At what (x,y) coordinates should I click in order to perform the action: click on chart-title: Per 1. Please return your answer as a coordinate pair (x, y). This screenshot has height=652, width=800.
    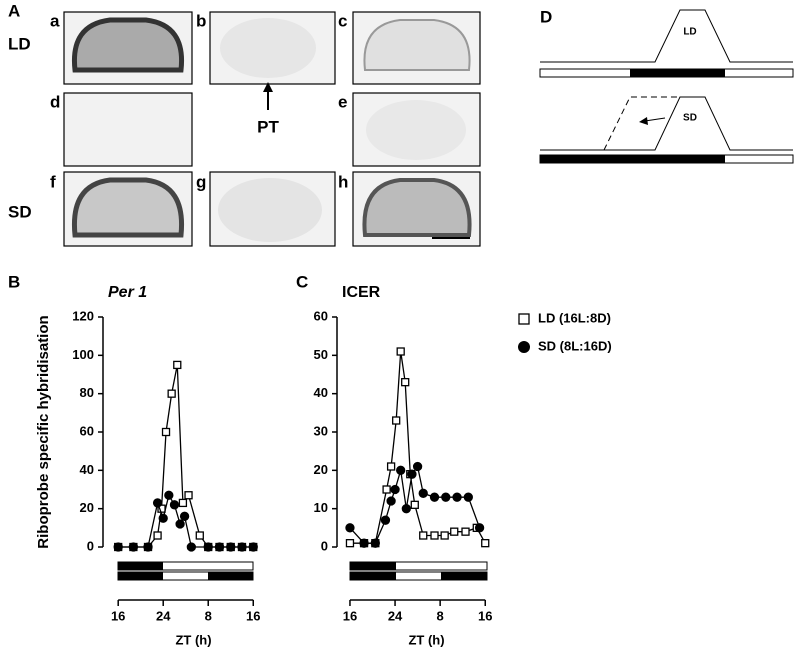
    Looking at the image, I should click on (127, 292).